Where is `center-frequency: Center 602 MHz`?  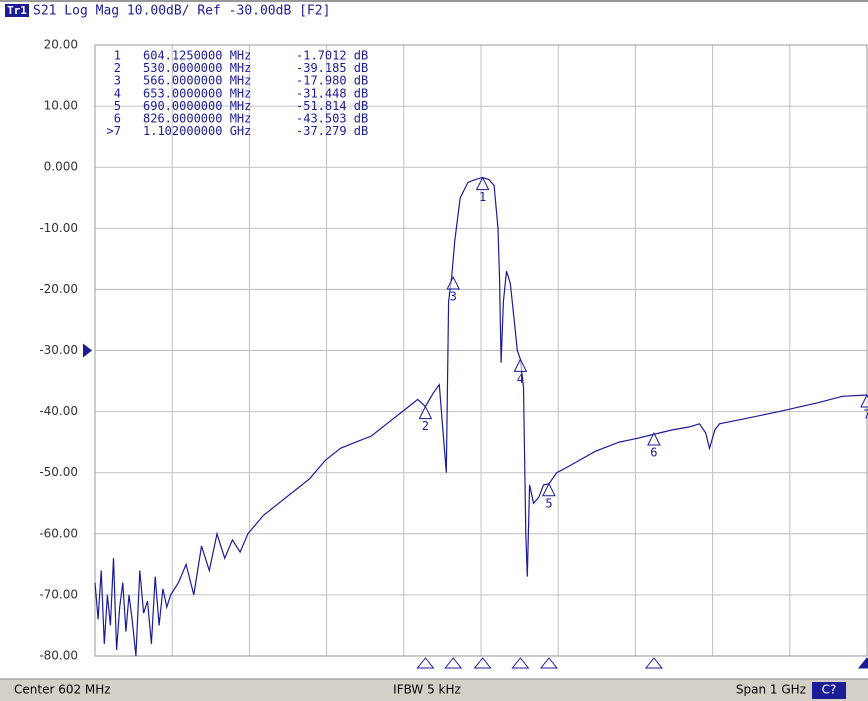
center-frequency: Center 602 MHz is located at coordinates (62, 690).